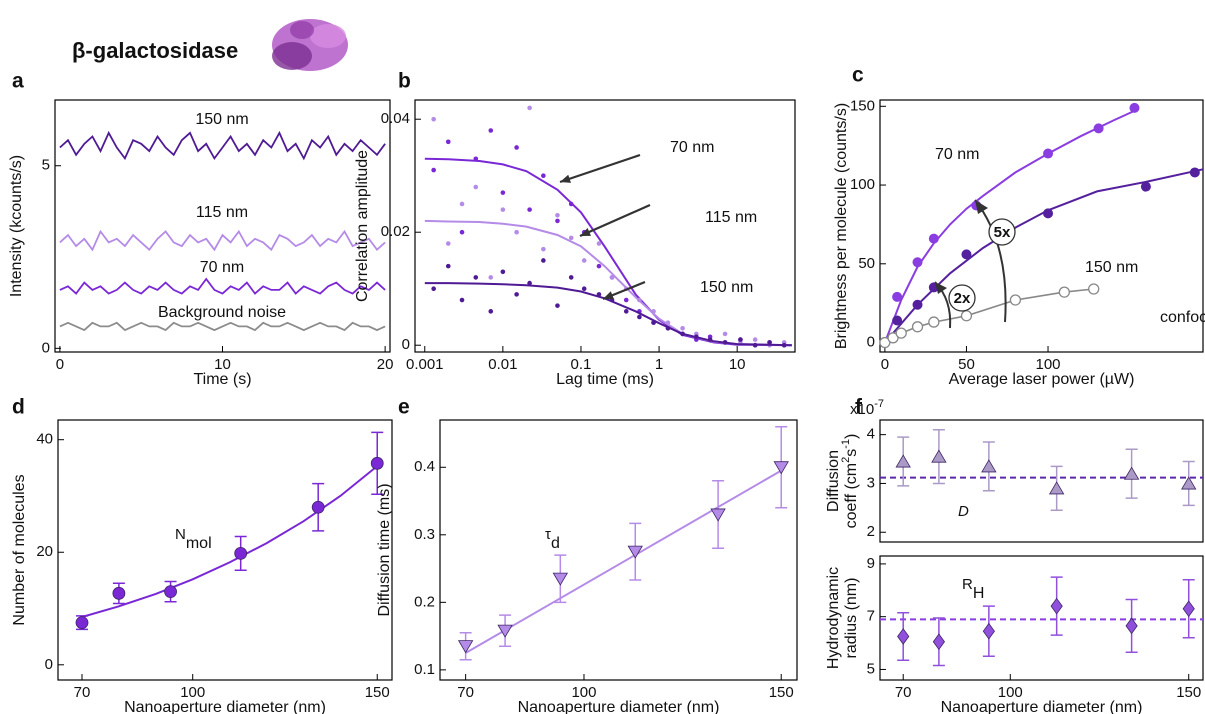 The height and width of the screenshot is (714, 1205). What do you see at coordinates (963, 511) in the screenshot?
I see `annotation: D` at bounding box center [963, 511].